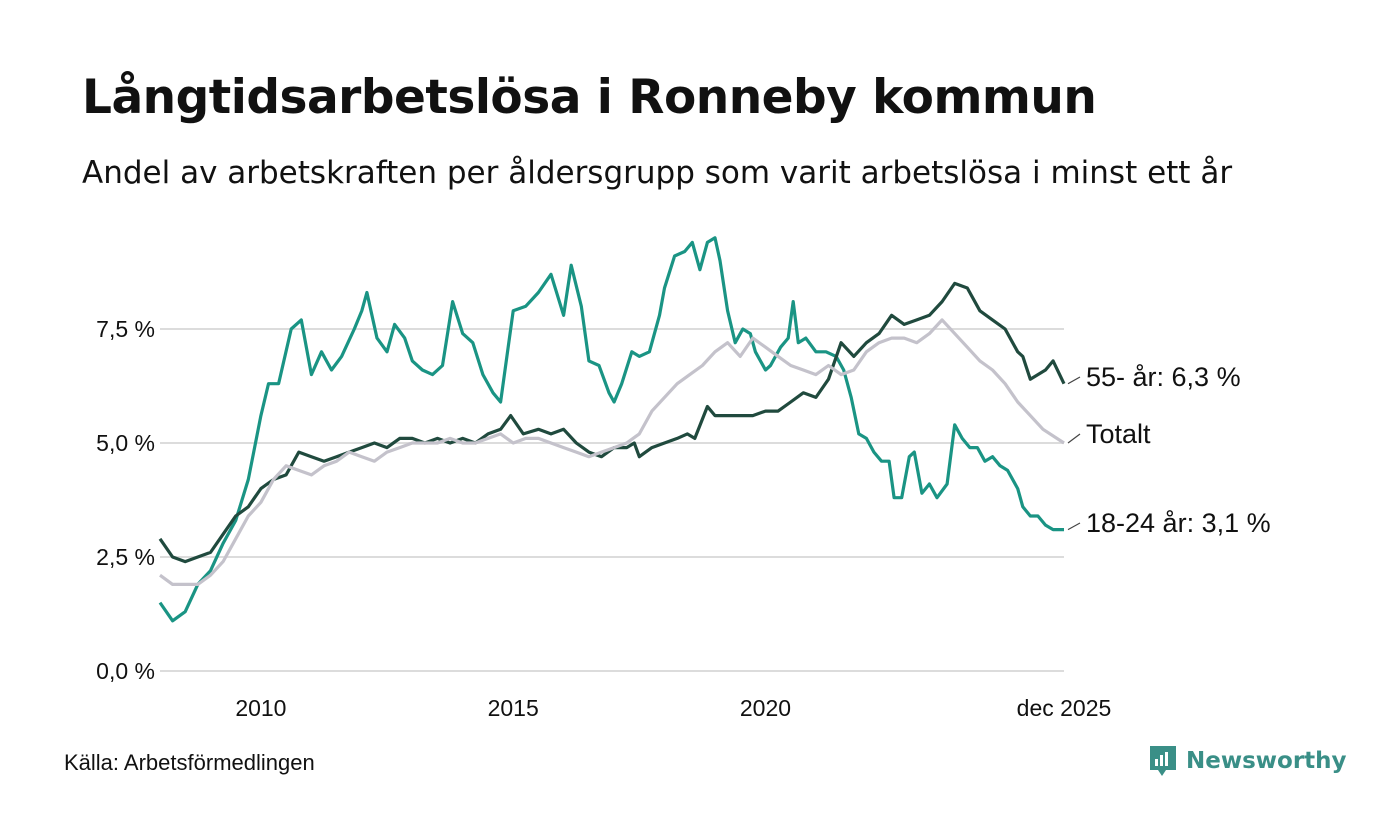 The width and height of the screenshot is (1400, 840). What do you see at coordinates (125, 557) in the screenshot?
I see `y-tick-label: 2,5 %` at bounding box center [125, 557].